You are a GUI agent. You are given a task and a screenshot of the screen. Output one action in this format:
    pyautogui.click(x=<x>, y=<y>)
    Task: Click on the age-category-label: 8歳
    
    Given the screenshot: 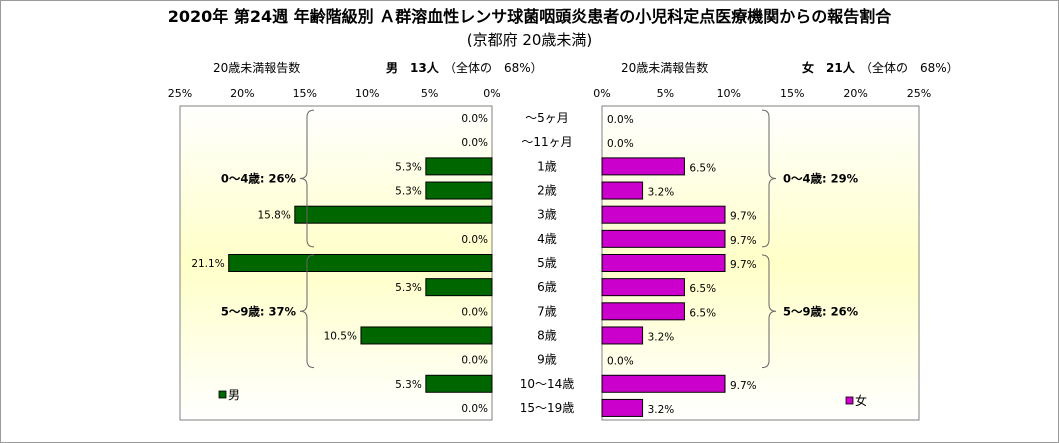 What is the action you would take?
    pyautogui.click(x=547, y=335)
    